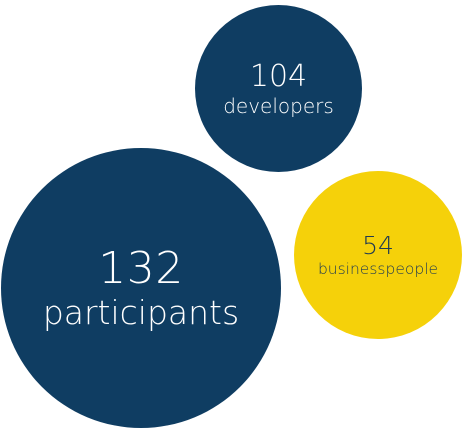 The height and width of the screenshot is (429, 466). Describe the element at coordinates (278, 106) in the screenshot. I see `developers-label: developers` at that location.